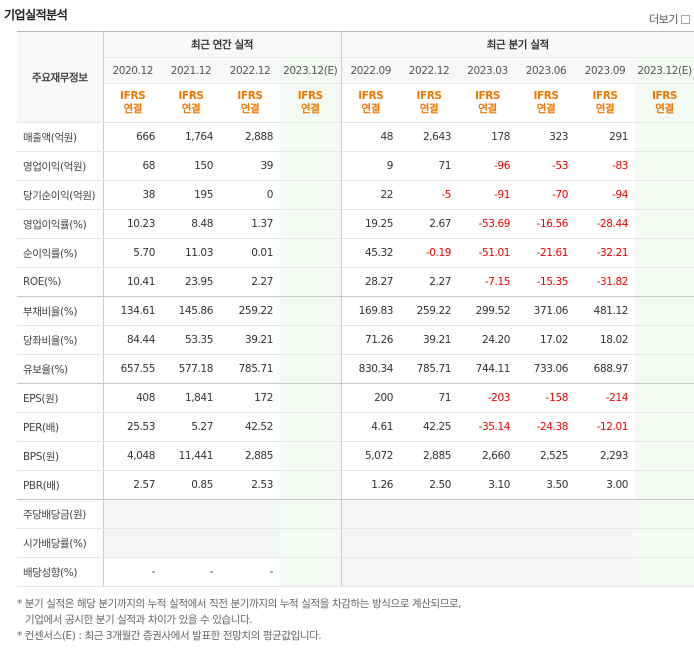 The height and width of the screenshot is (648, 694). Describe the element at coordinates (488, 70) in the screenshot. I see `period-header: 2023.03` at that location.